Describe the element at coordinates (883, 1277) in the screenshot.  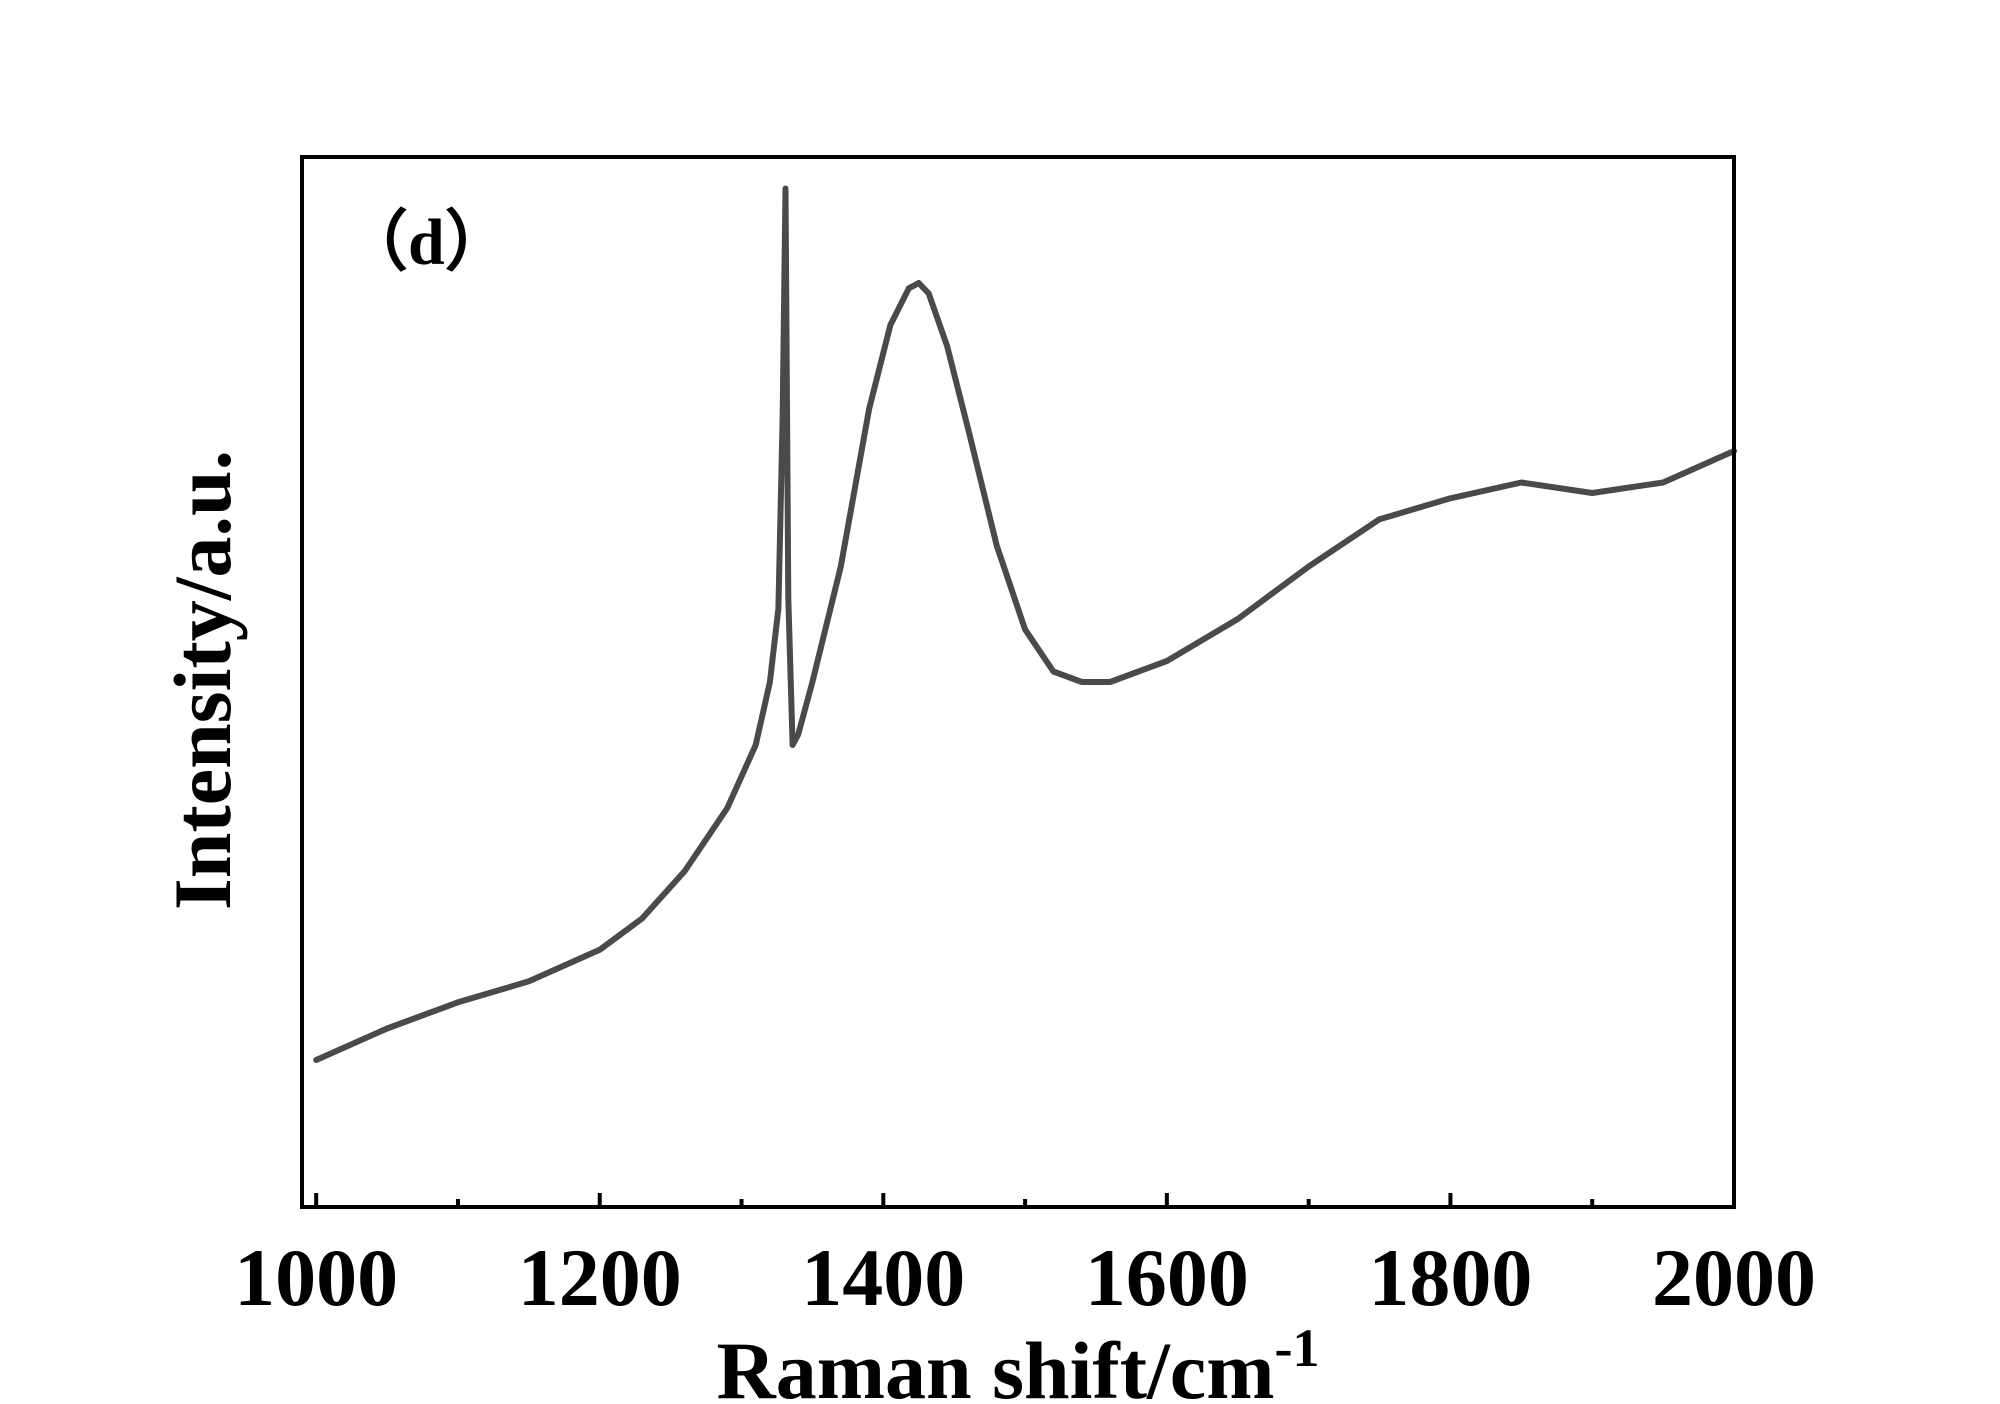
I see `x-tick-label: 1400` at that location.